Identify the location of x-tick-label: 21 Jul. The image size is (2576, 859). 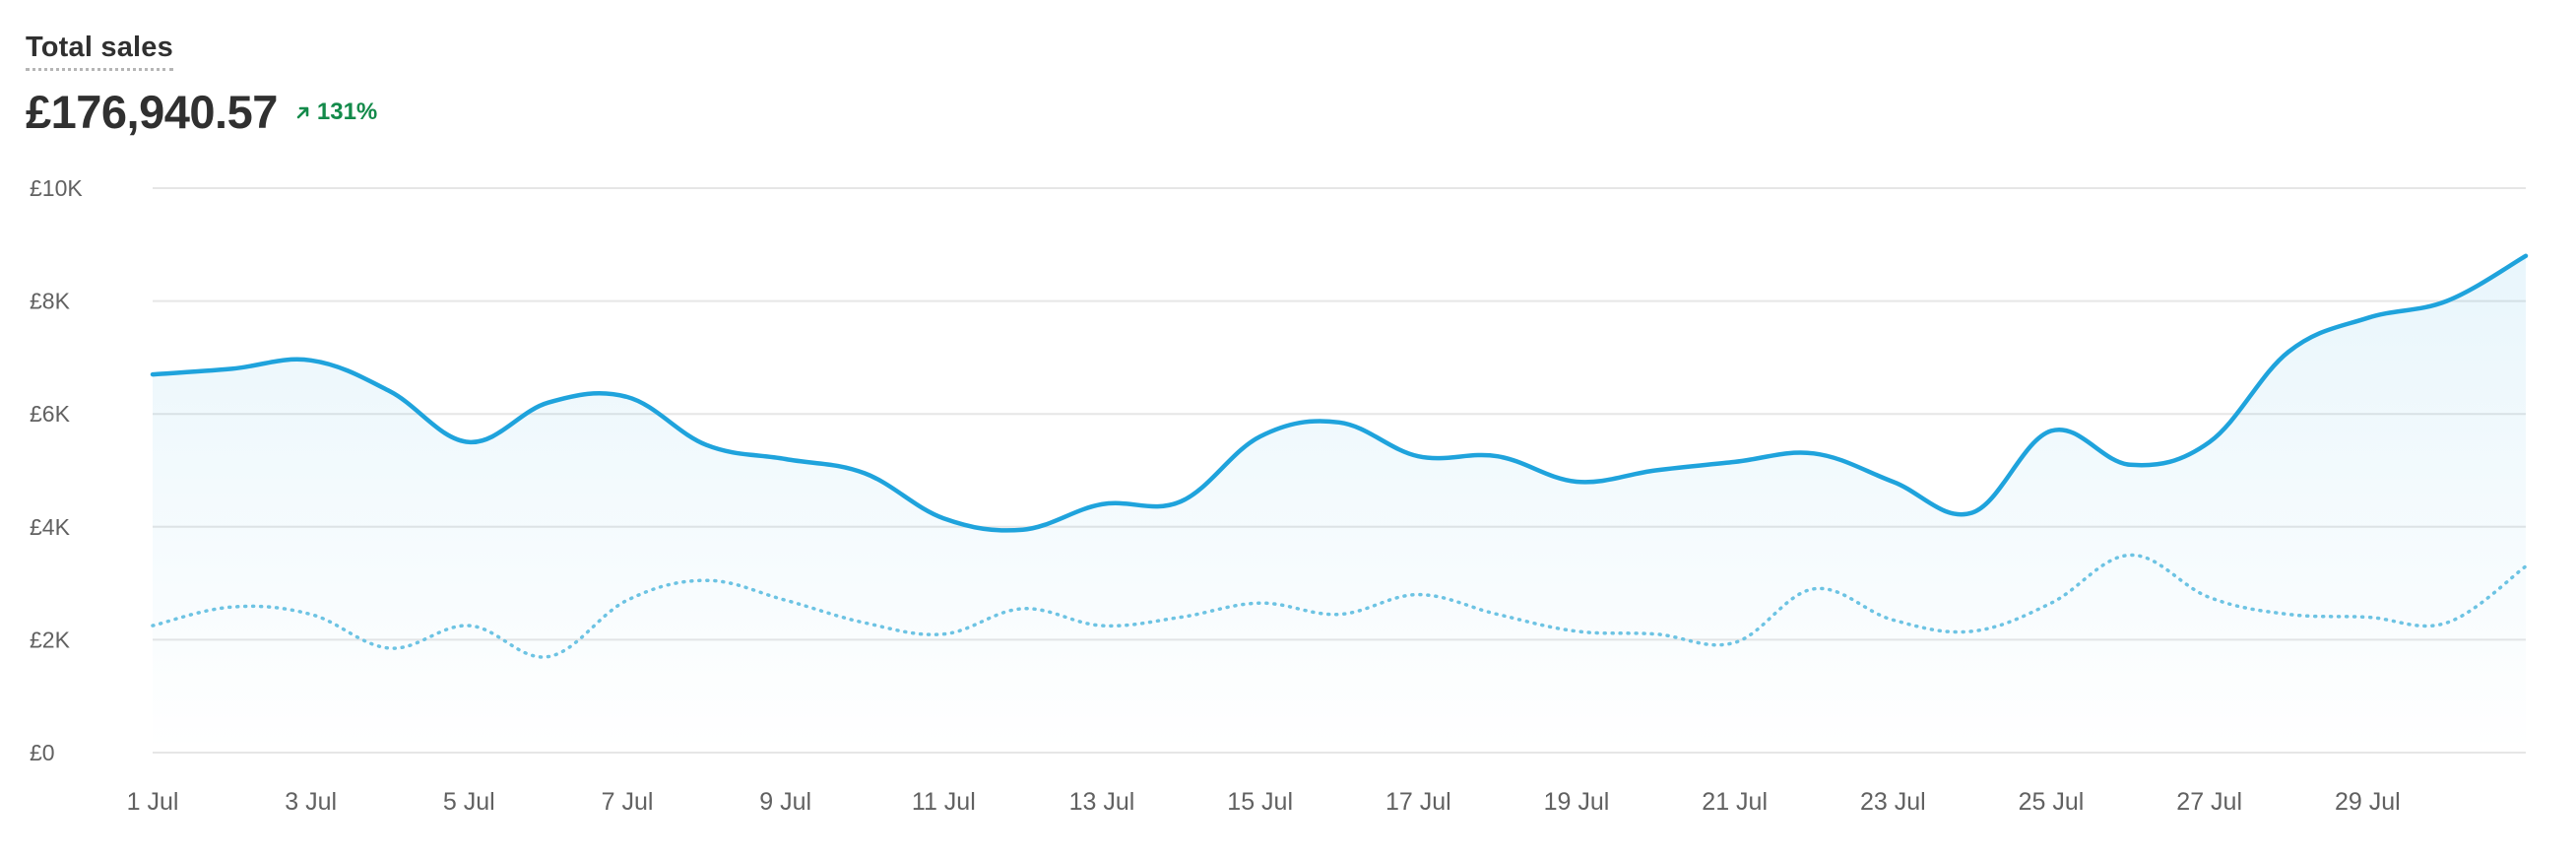
(1735, 802).